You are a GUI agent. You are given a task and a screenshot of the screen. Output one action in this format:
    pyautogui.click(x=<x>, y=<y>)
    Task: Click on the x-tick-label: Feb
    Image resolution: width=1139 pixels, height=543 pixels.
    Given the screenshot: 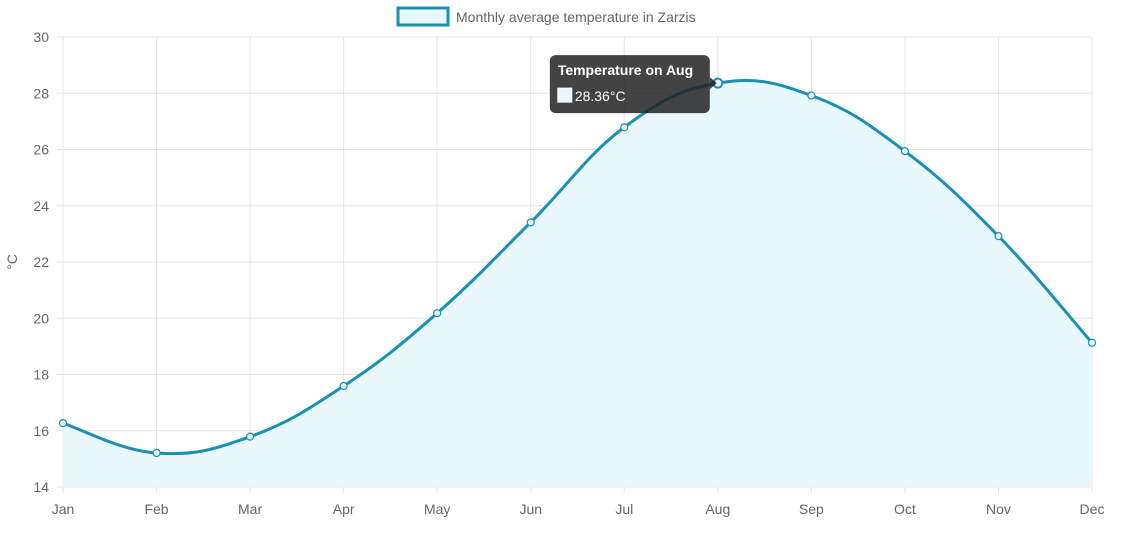 What is the action you would take?
    pyautogui.click(x=156, y=509)
    